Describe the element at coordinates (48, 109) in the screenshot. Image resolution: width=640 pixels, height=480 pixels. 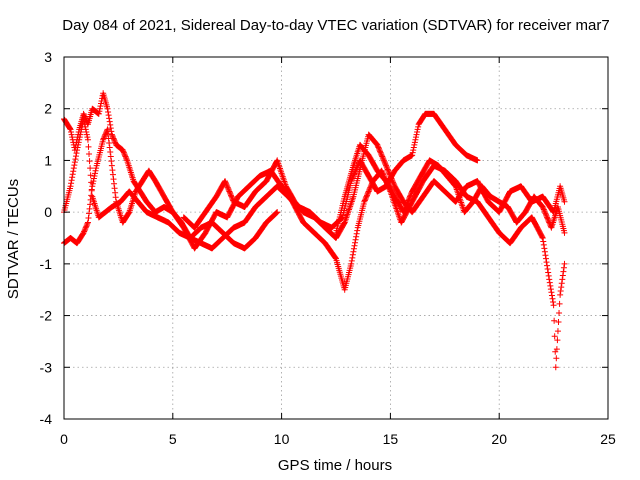
I see `y-tick-label: 2` at that location.